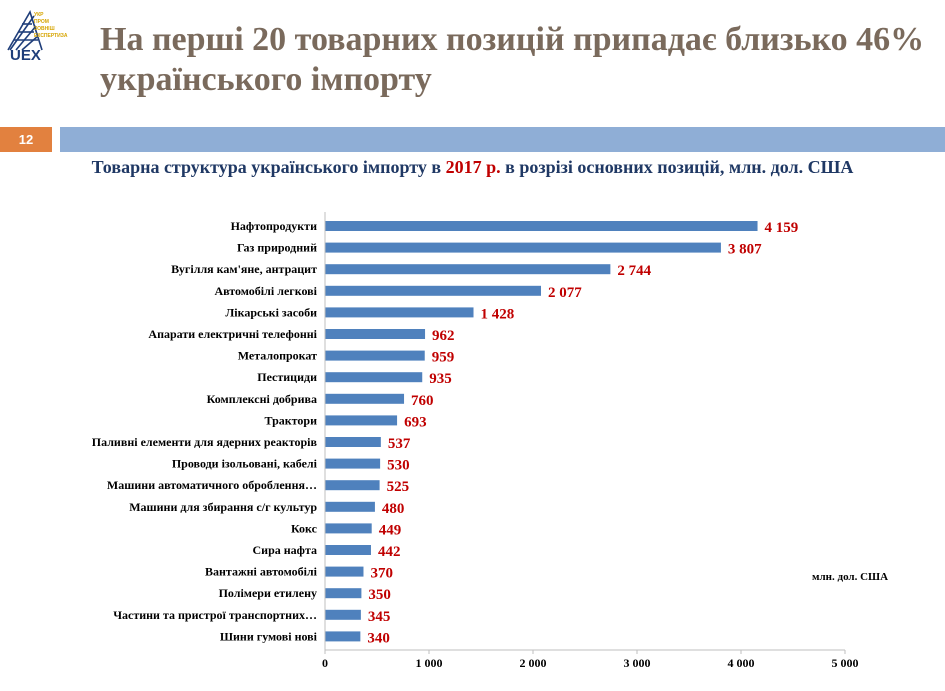  I want to click on category-label: Автомобілі легкові, so click(265, 291).